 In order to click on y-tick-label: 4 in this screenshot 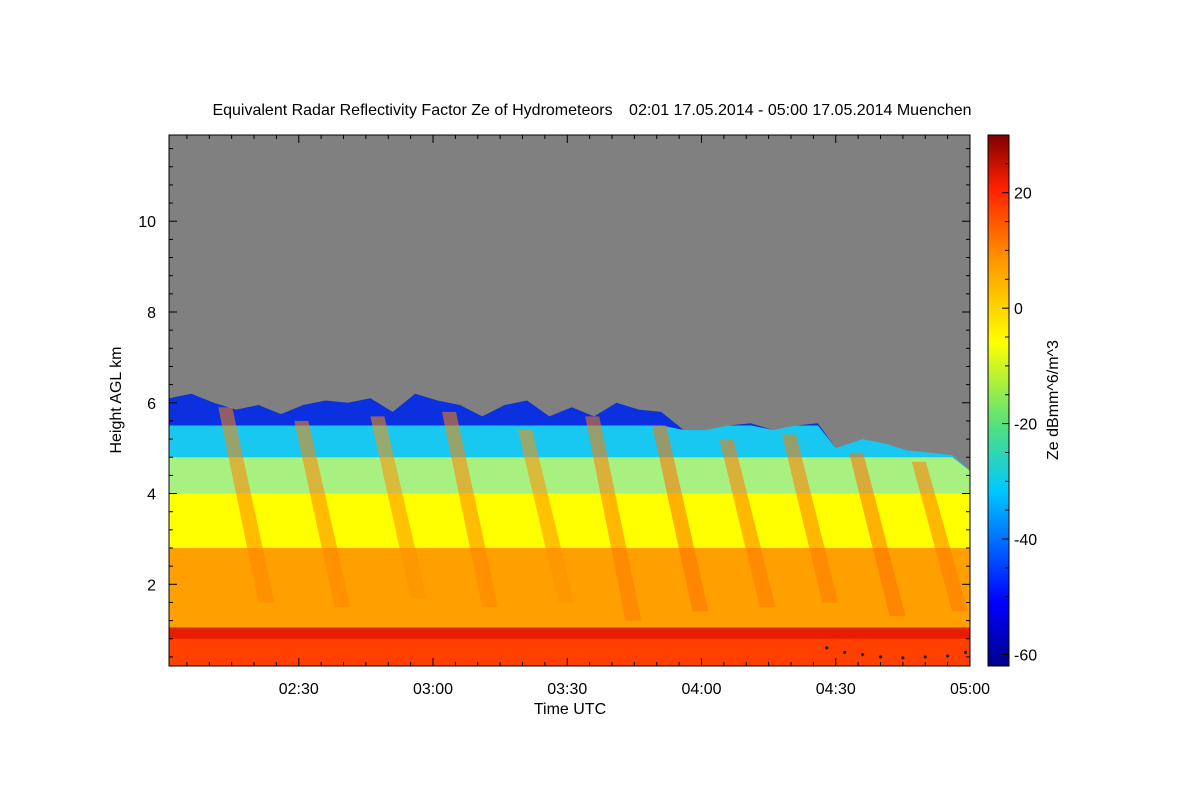, I will do `click(151, 495)`.